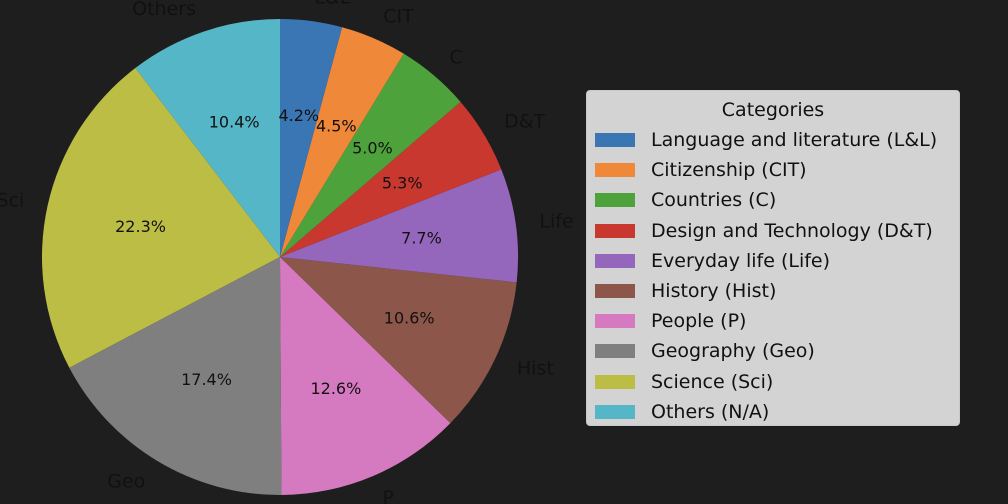  What do you see at coordinates (455, 57) in the screenshot?
I see `slice-label-c: C` at bounding box center [455, 57].